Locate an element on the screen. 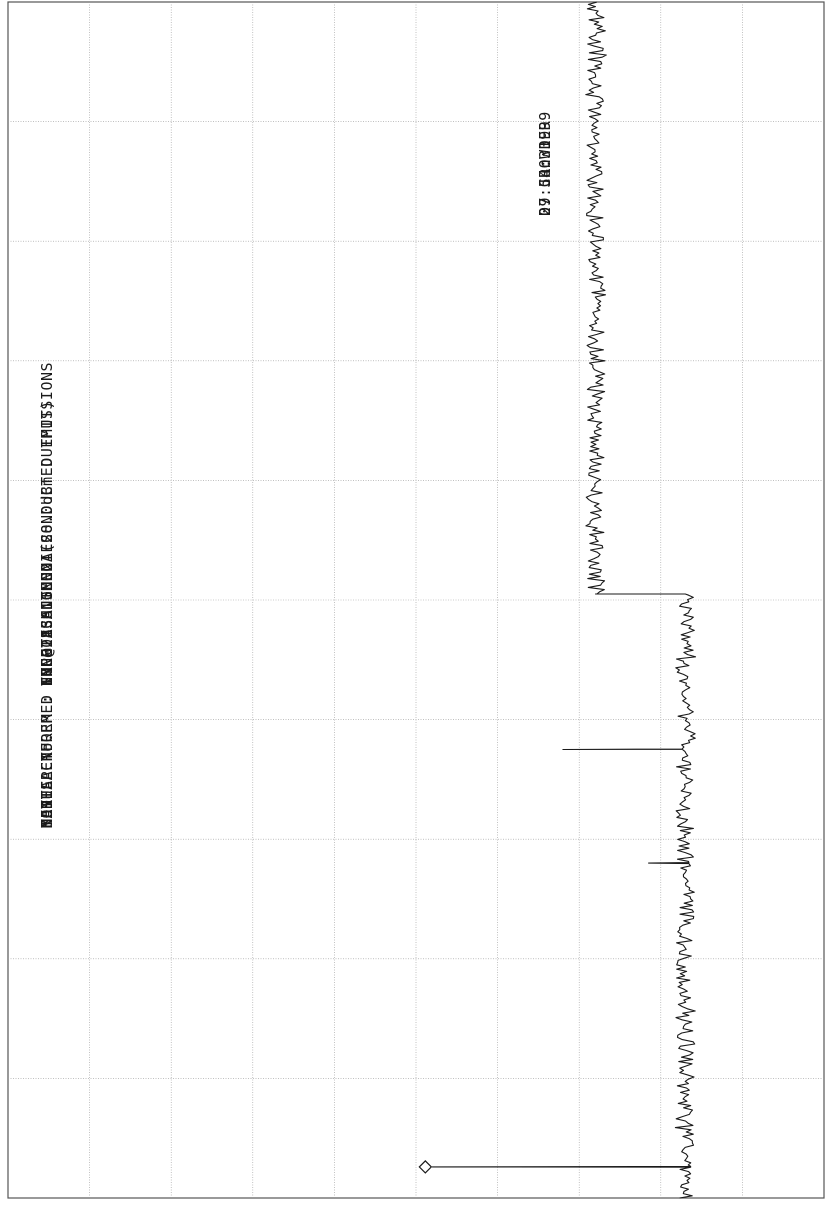 The height and width of the screenshot is (1205, 831). notes-label: NOTES is located at coordinates (47, 804).